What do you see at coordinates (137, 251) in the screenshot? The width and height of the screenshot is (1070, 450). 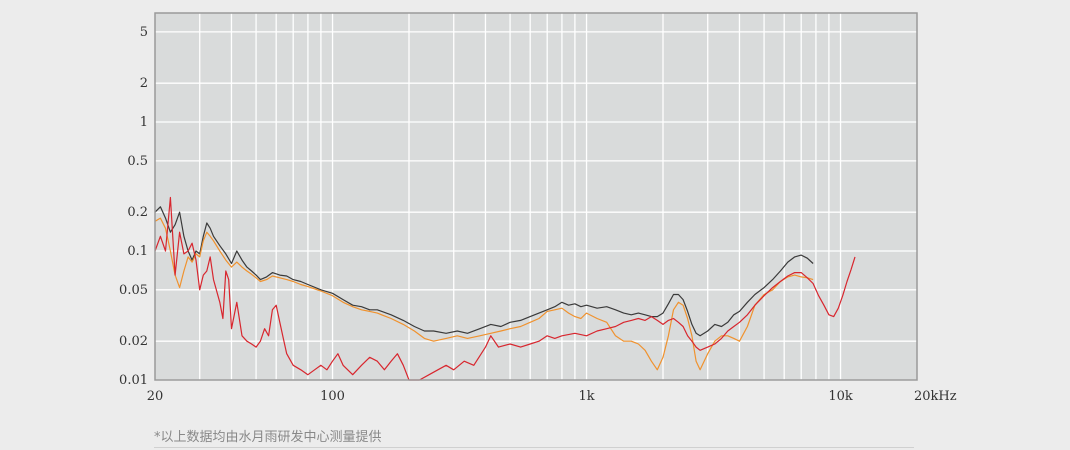 I see `y-tick-label: 0.1` at bounding box center [137, 251].